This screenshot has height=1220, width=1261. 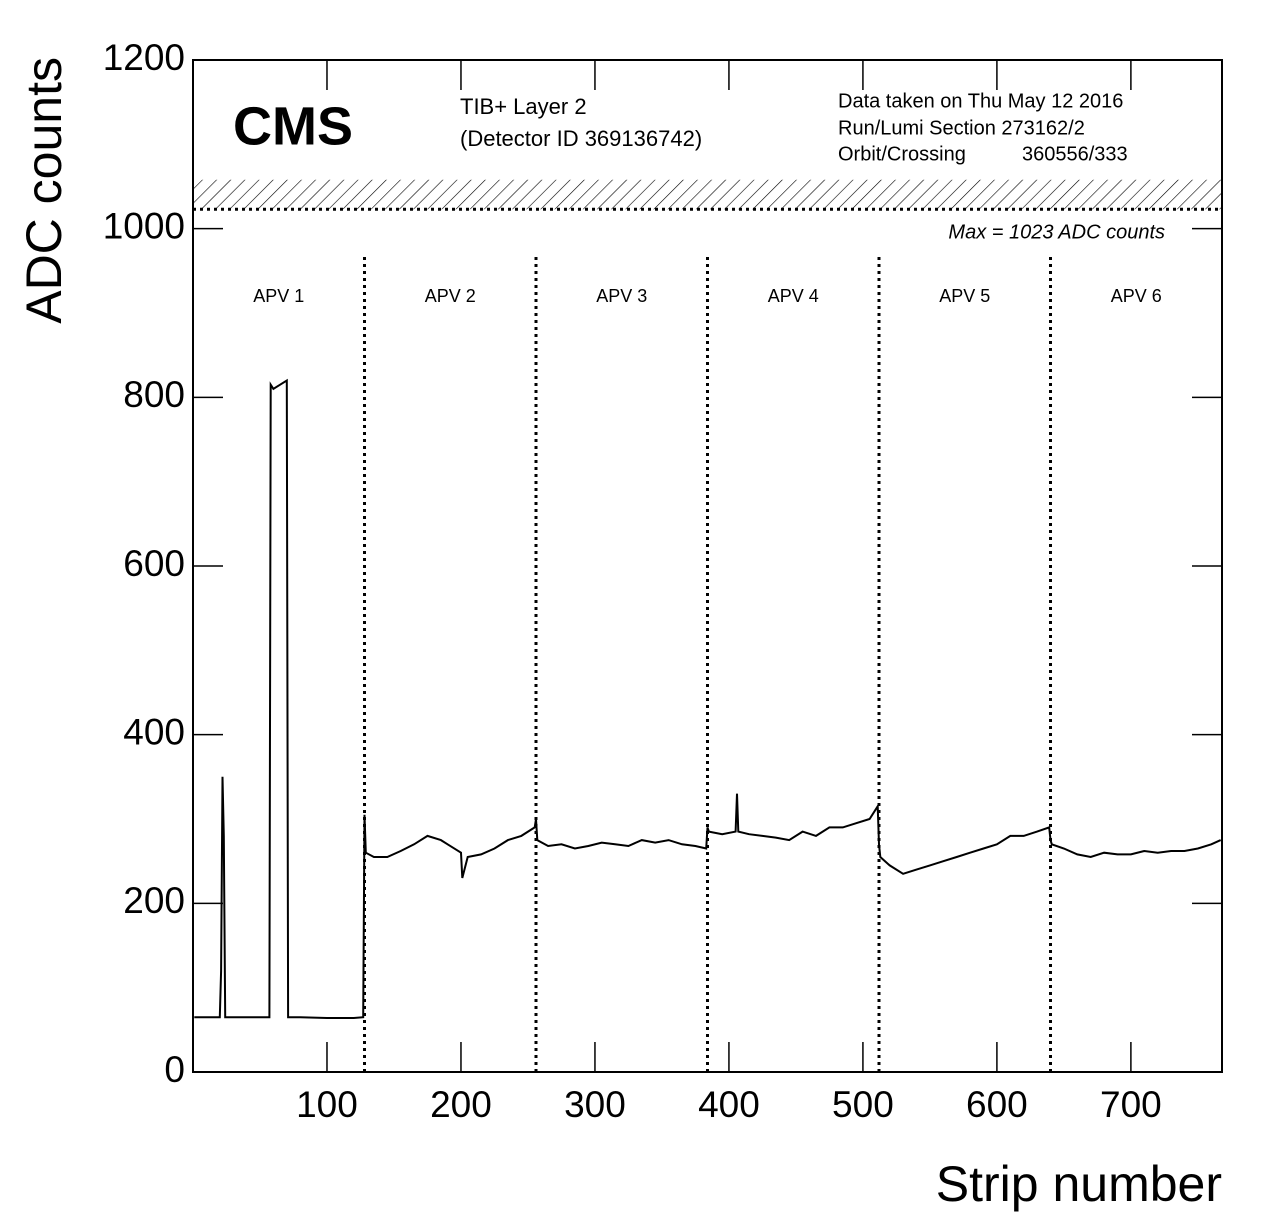 What do you see at coordinates (1056, 232) in the screenshot?
I see `max-label: Max = 1023 ADC counts` at bounding box center [1056, 232].